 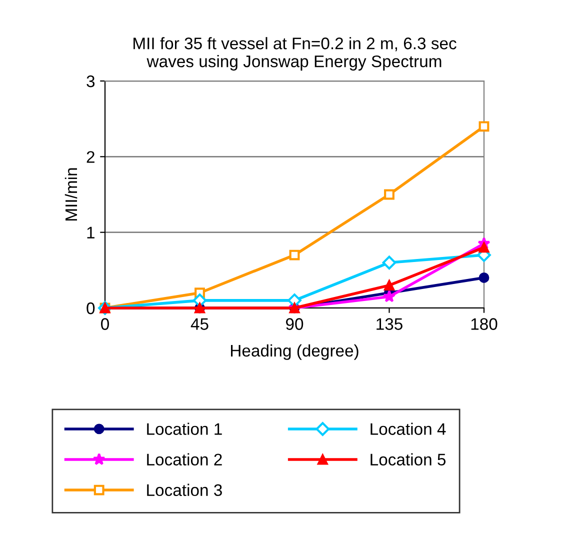 I want to click on y-tick-label: 0, so click(x=90, y=308).